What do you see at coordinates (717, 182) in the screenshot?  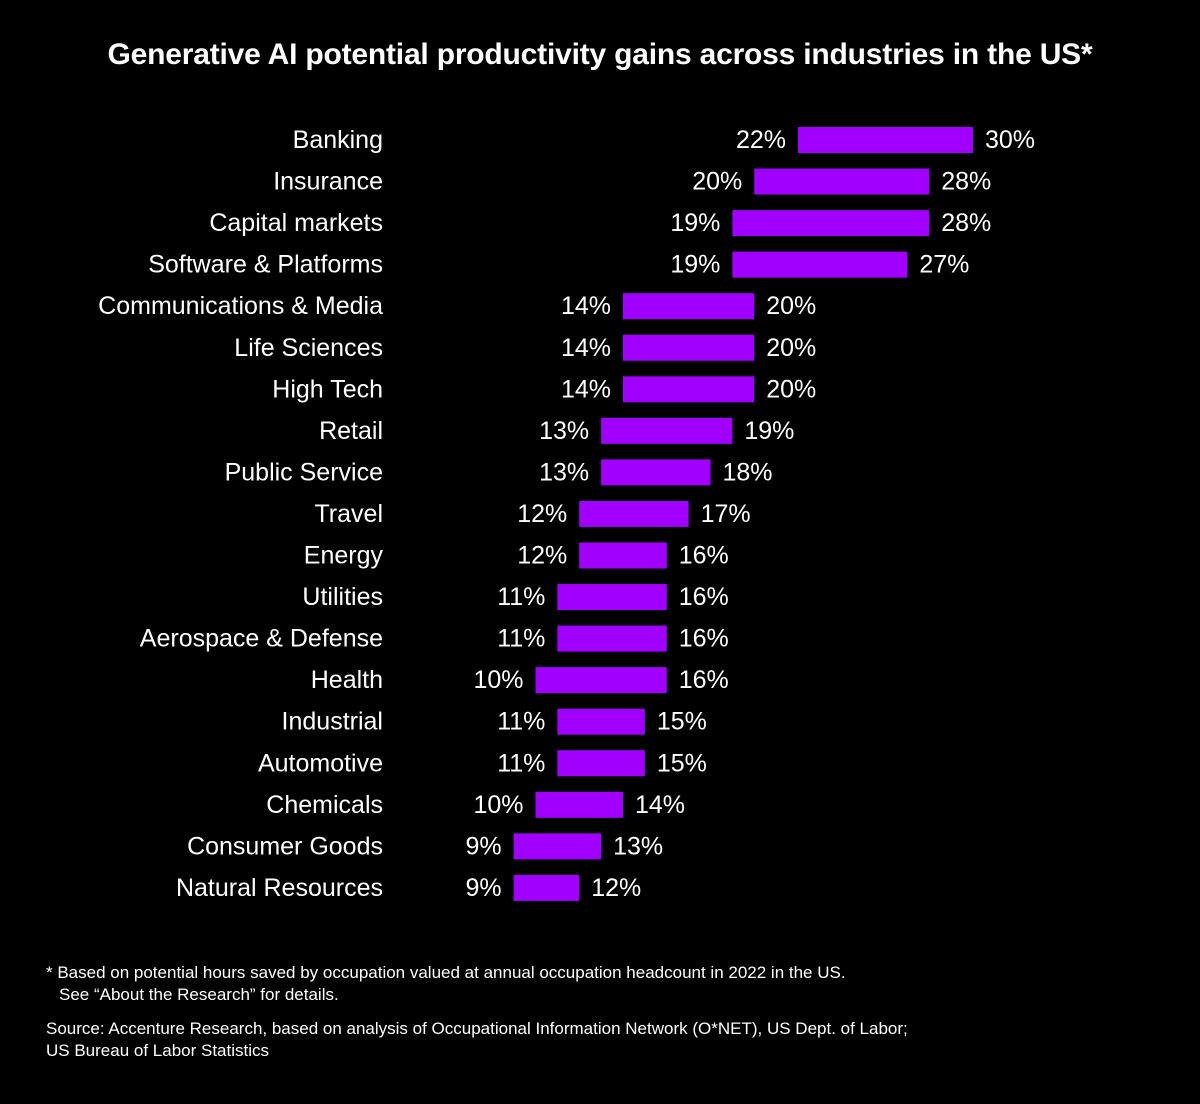 I see `low-value-label: 20%` at bounding box center [717, 182].